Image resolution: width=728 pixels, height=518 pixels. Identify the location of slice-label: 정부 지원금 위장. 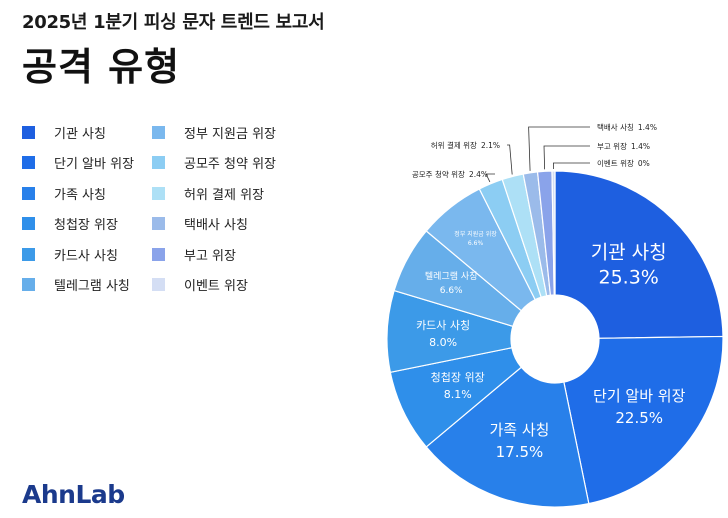
(475, 234).